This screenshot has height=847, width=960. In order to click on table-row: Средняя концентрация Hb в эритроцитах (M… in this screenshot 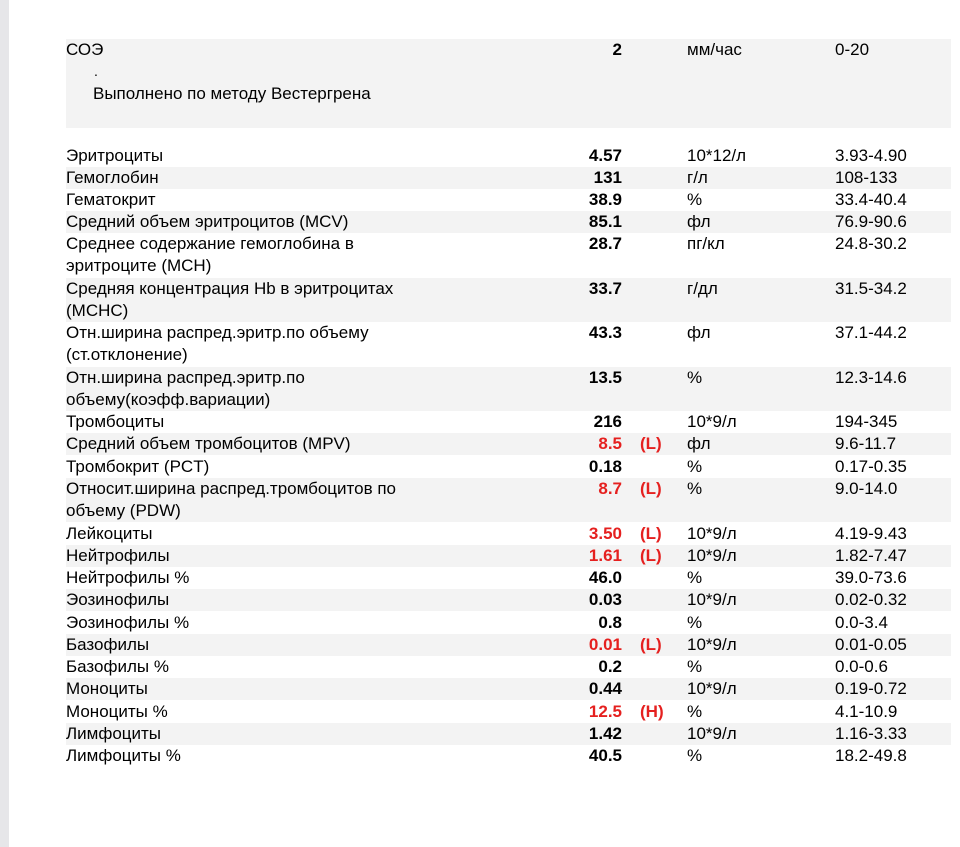, I will do `click(508, 300)`.